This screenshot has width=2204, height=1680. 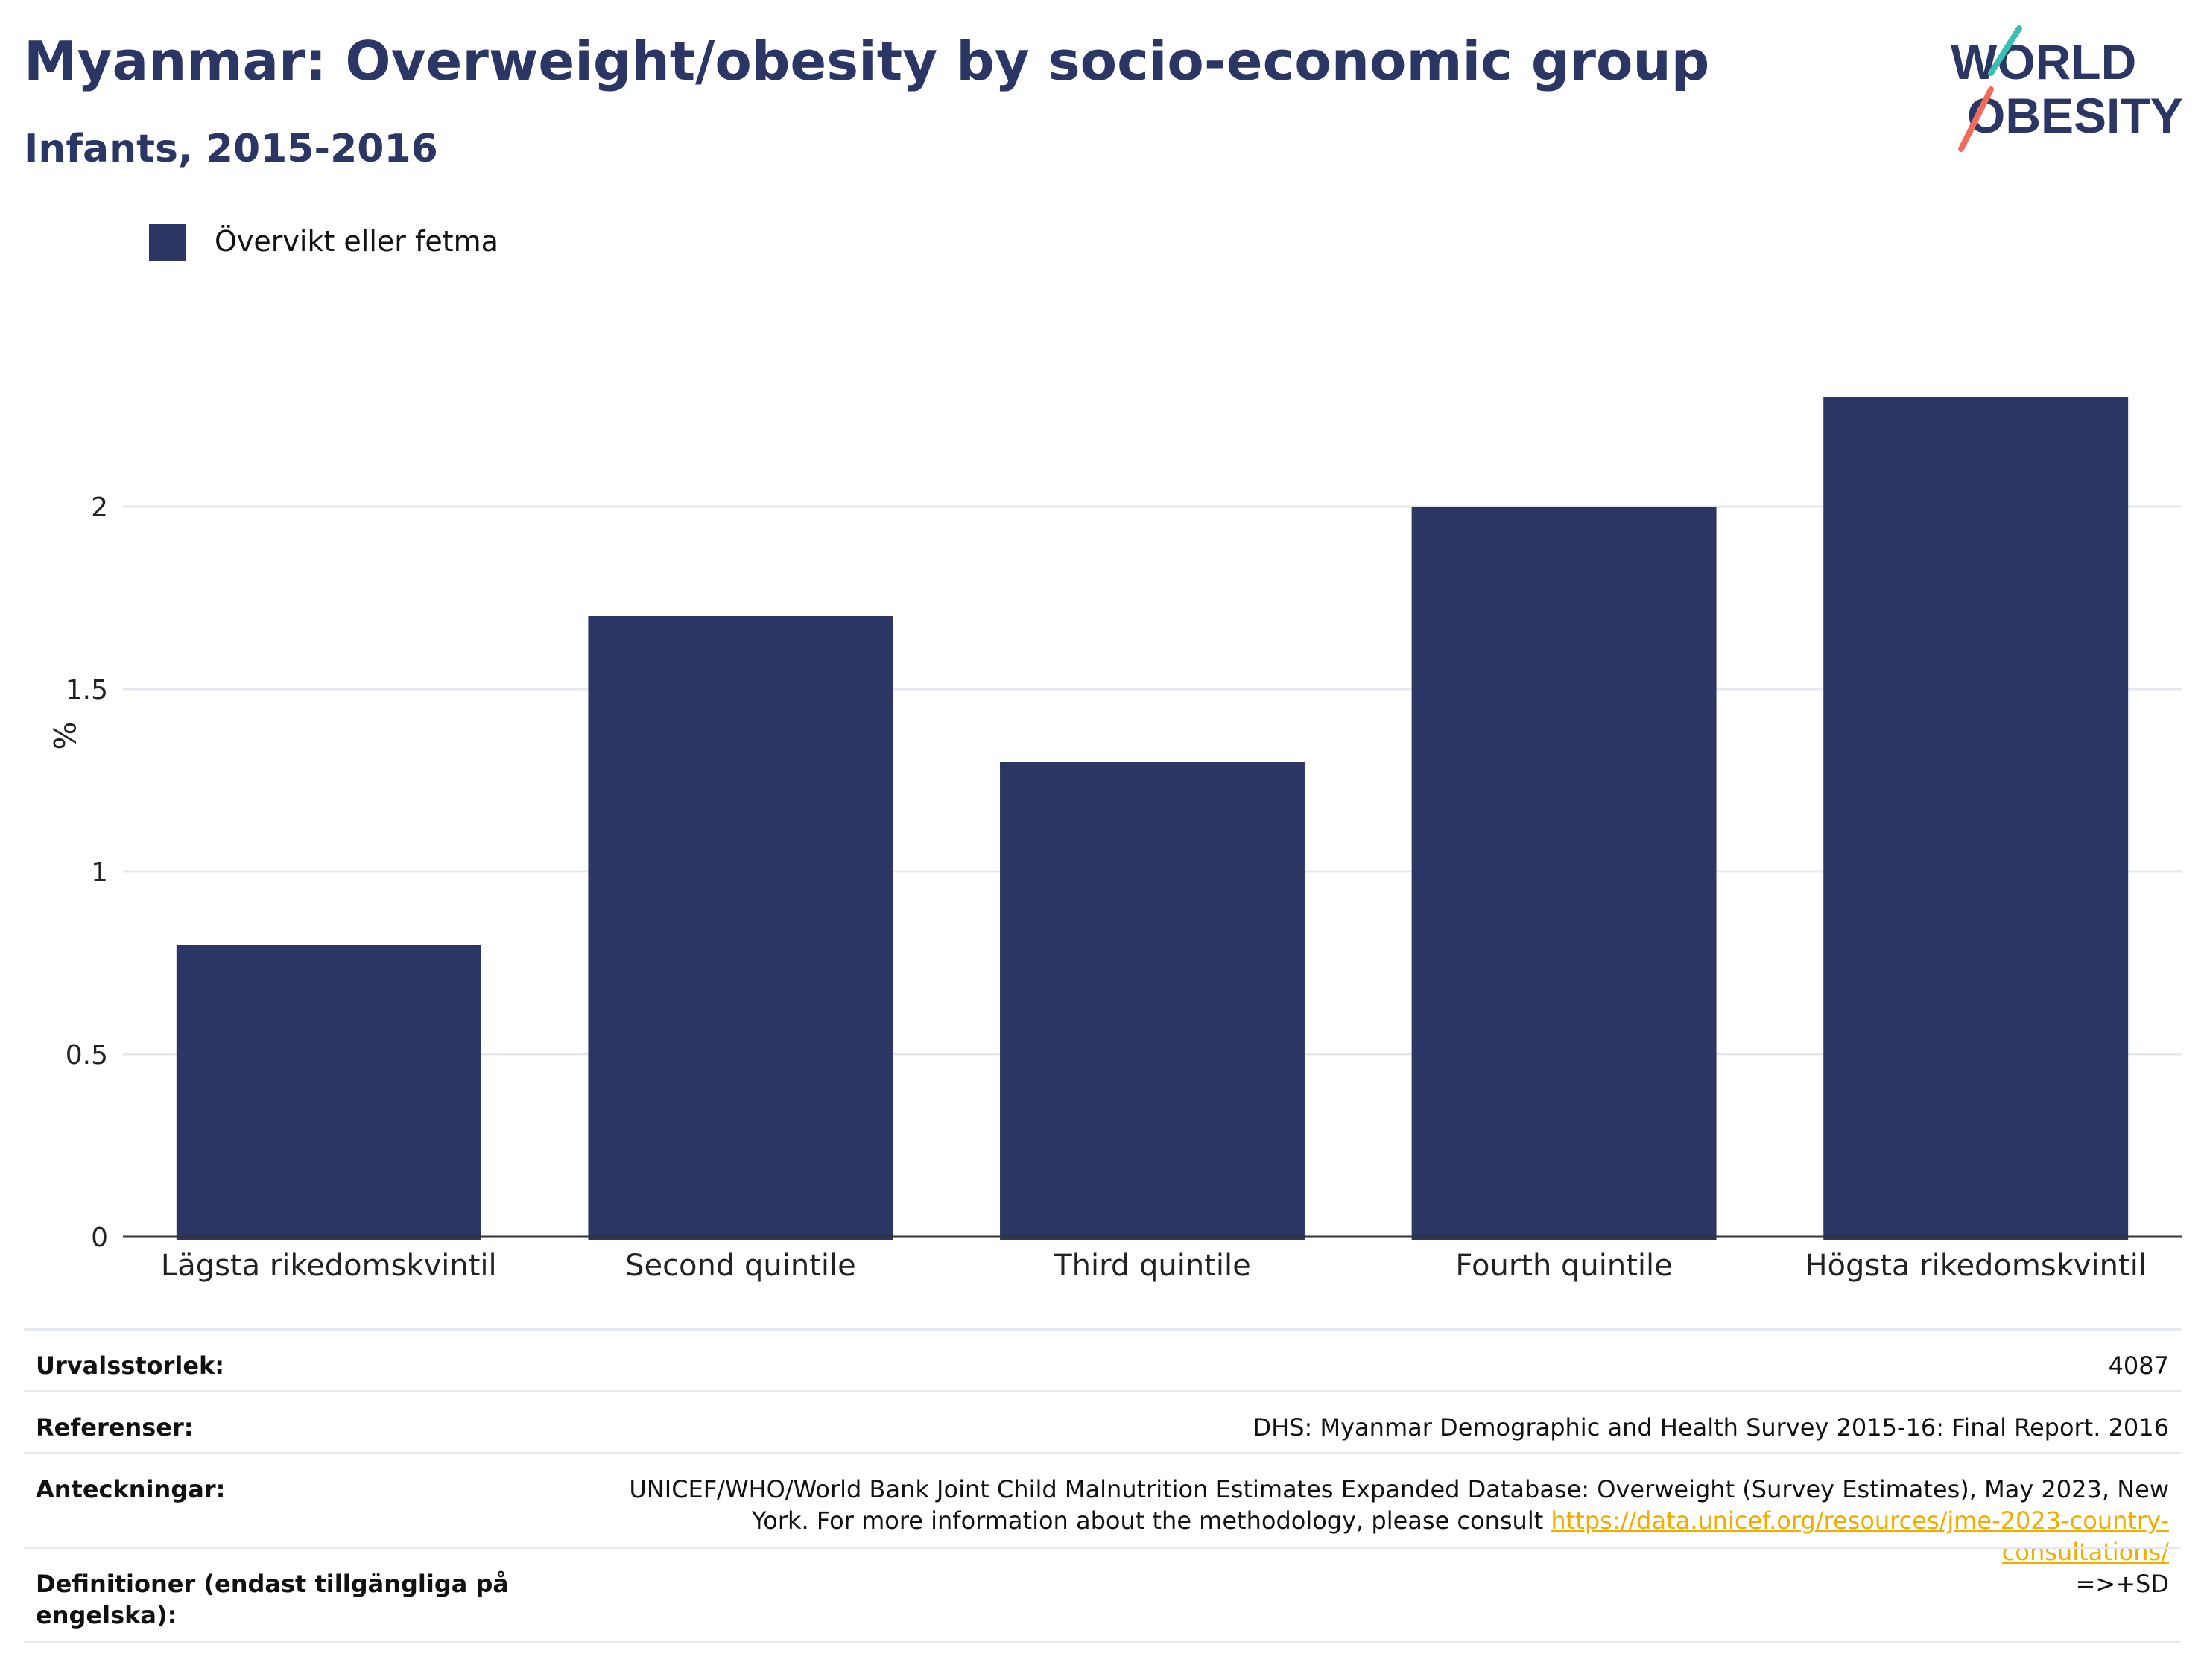 I want to click on y-tick-label: 1, so click(x=99, y=873).